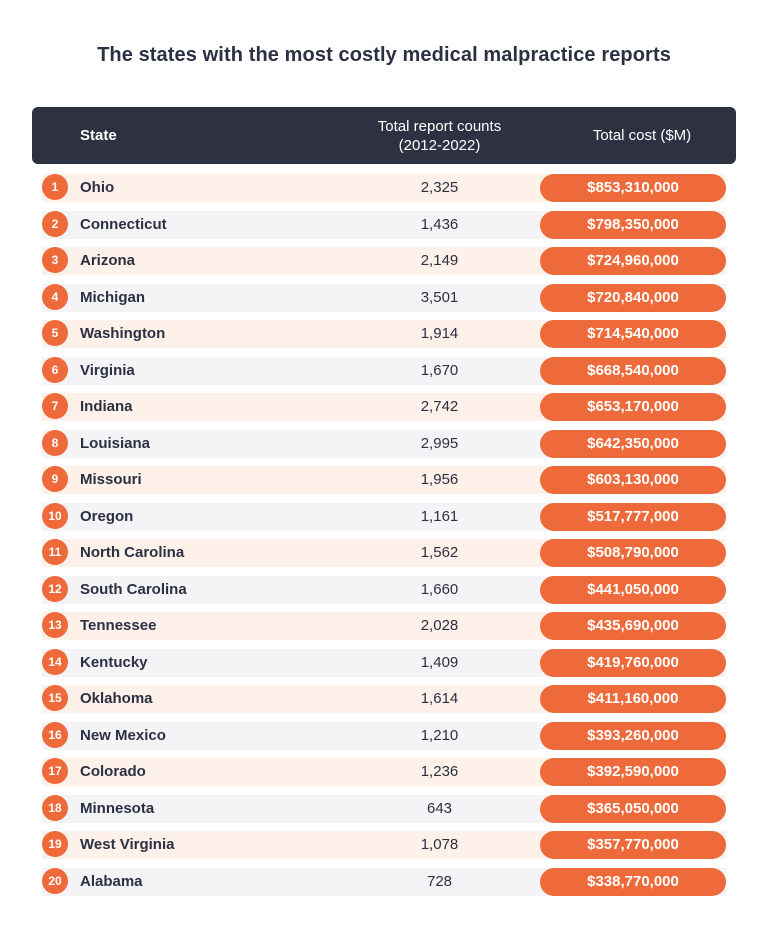 The image size is (768, 934). What do you see at coordinates (111, 479) in the screenshot?
I see `state-name: Missouri` at bounding box center [111, 479].